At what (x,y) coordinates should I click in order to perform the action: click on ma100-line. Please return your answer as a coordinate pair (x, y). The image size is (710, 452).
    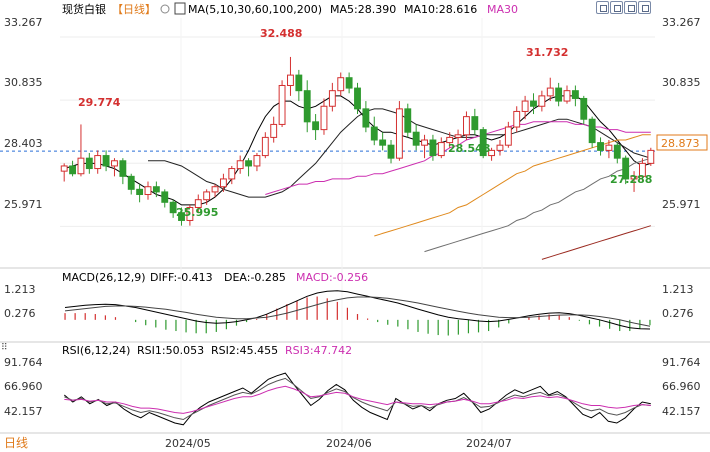
    Looking at the image, I should click on (537, 205).